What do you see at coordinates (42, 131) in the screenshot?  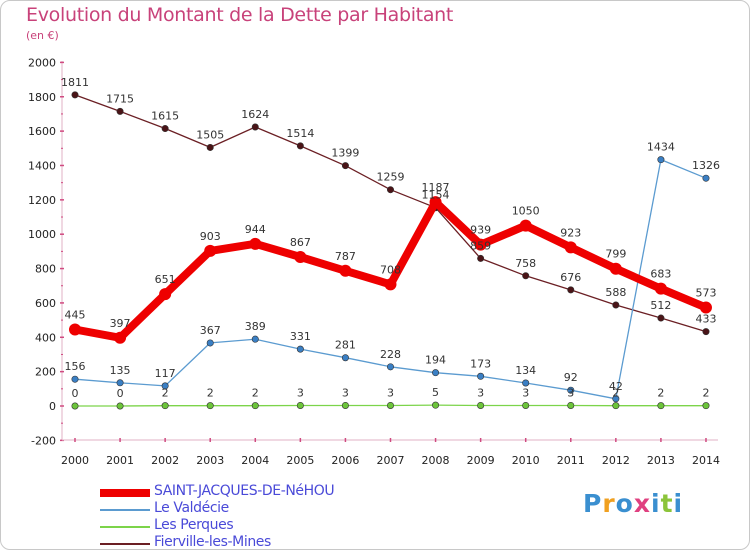 I see `y-tick-label: 1600` at bounding box center [42, 131].